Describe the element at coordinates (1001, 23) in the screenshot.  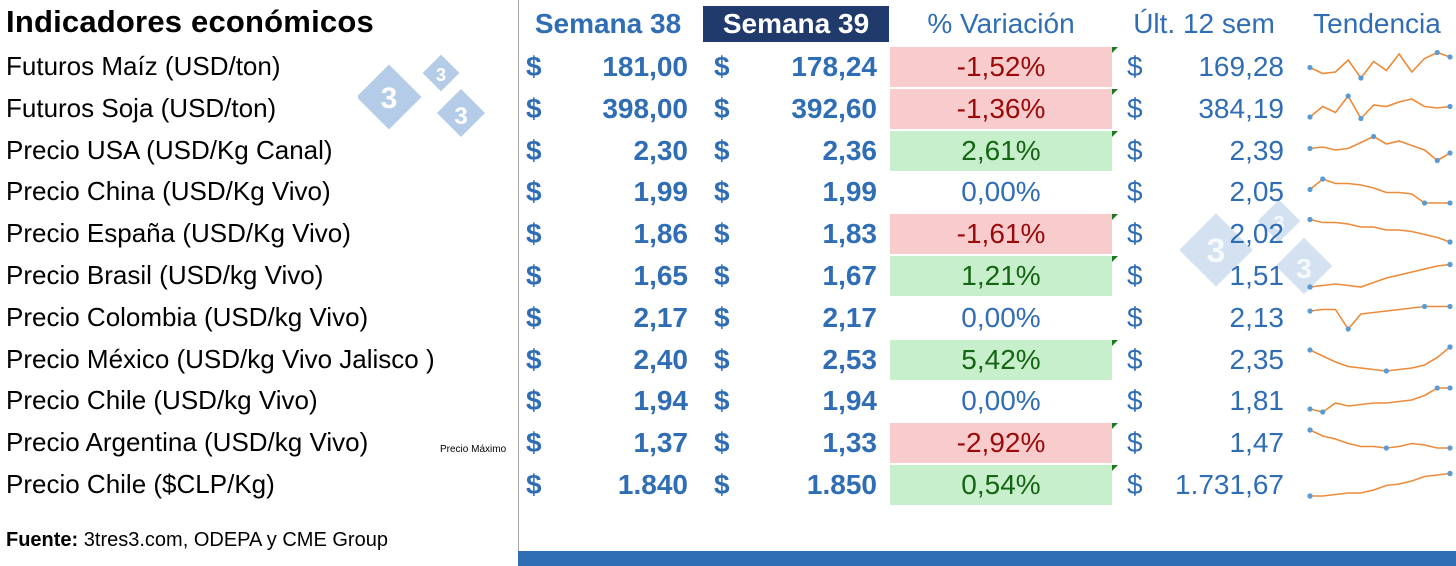
I see `header-variacion: % Variación` at that location.